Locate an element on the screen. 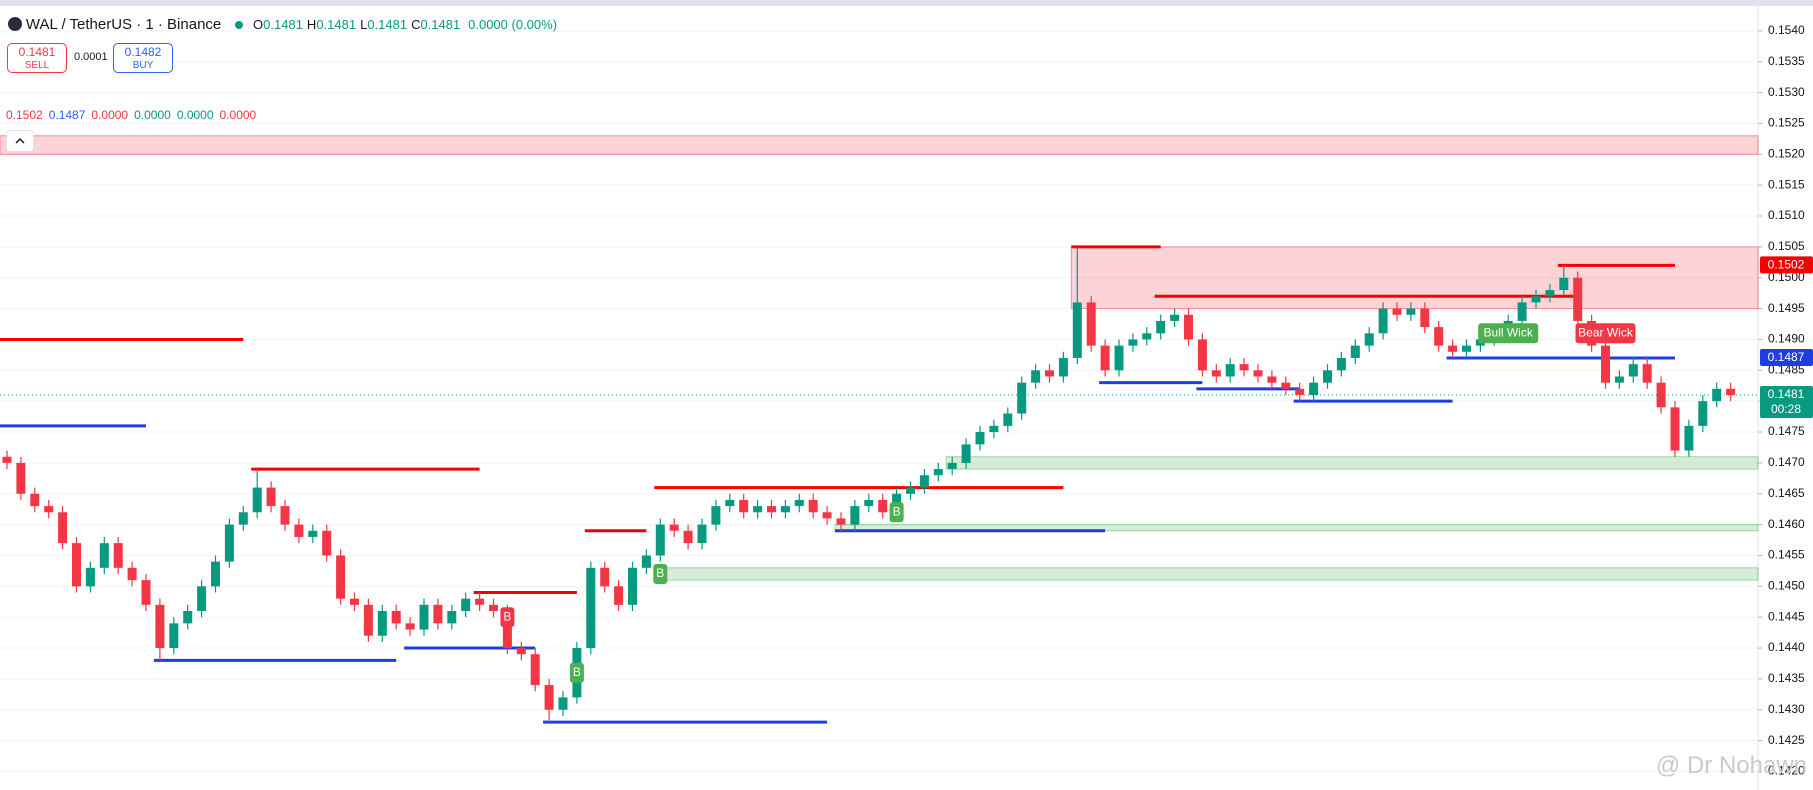  y-tick-label: 0.1540 is located at coordinates (1786, 30).